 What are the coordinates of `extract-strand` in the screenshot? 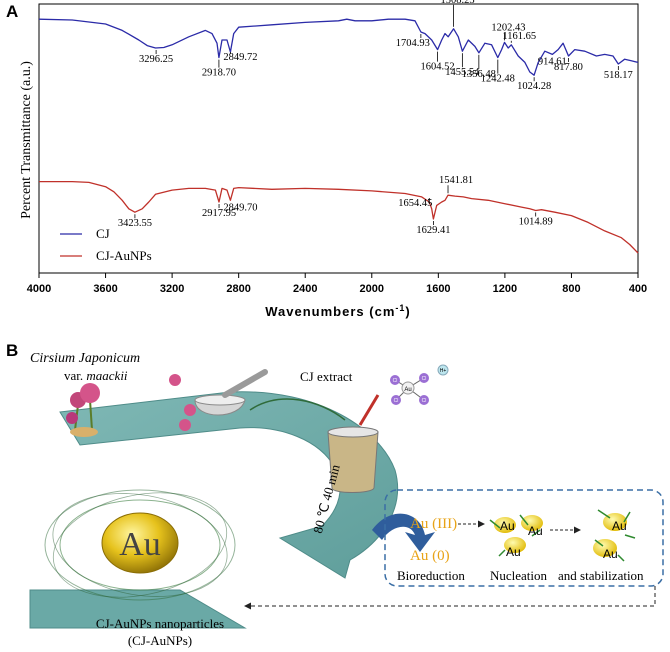 It's located at (297, 409).